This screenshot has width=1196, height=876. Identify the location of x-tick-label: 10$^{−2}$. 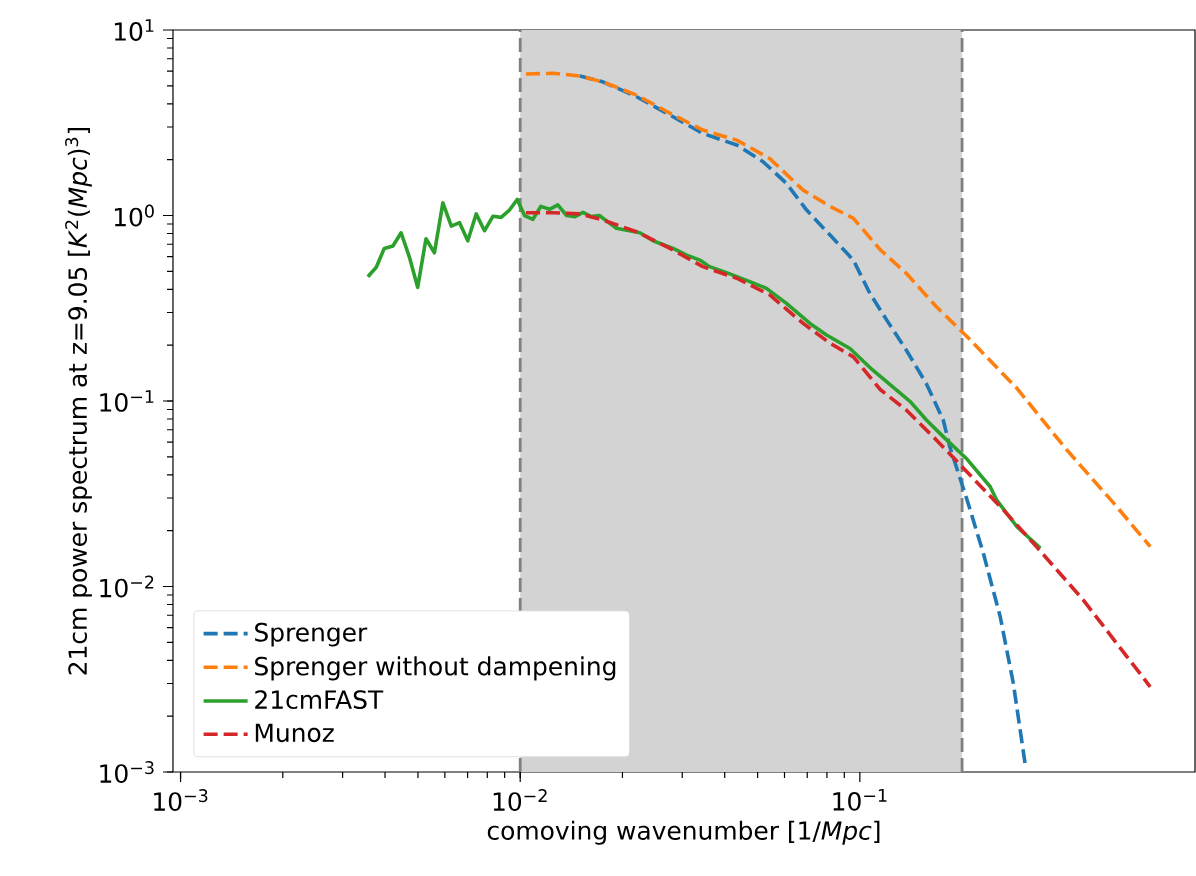
(520, 800).